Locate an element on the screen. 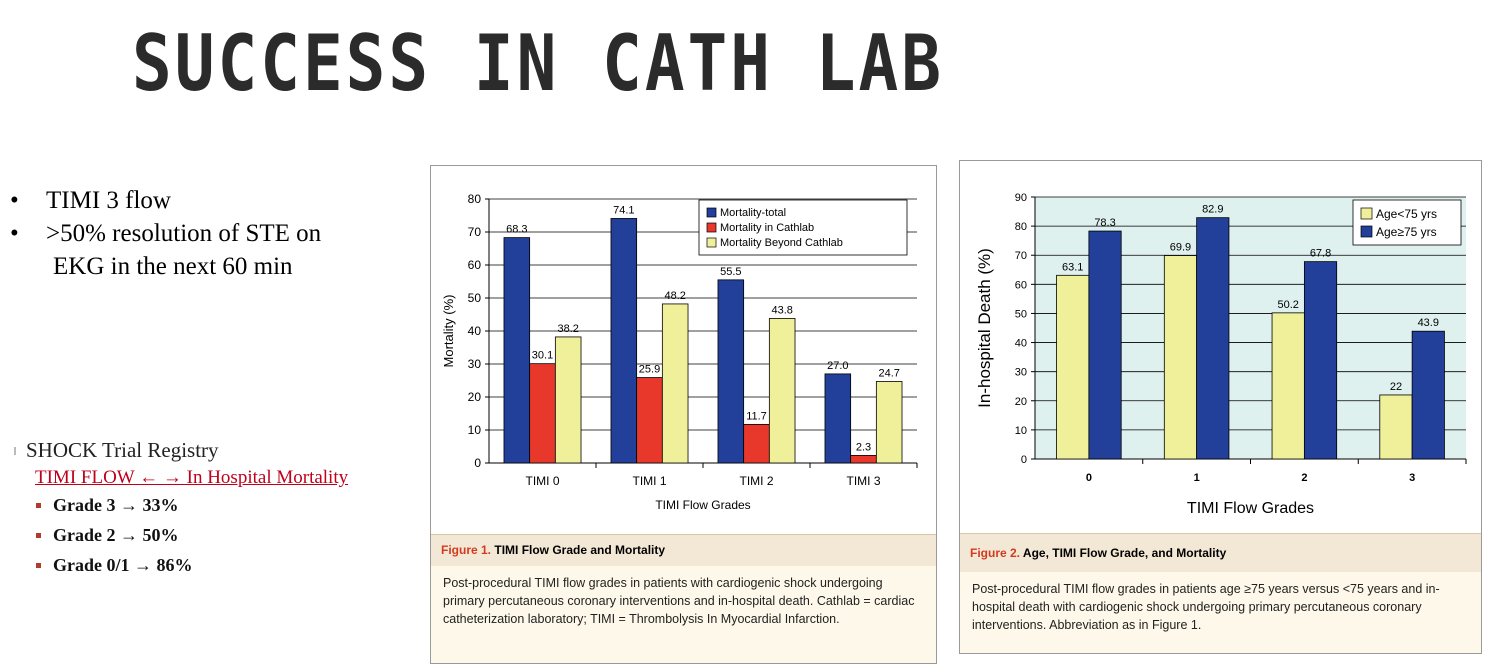  registry-header: SHOCK Trial Registry is located at coordinates (181, 450).